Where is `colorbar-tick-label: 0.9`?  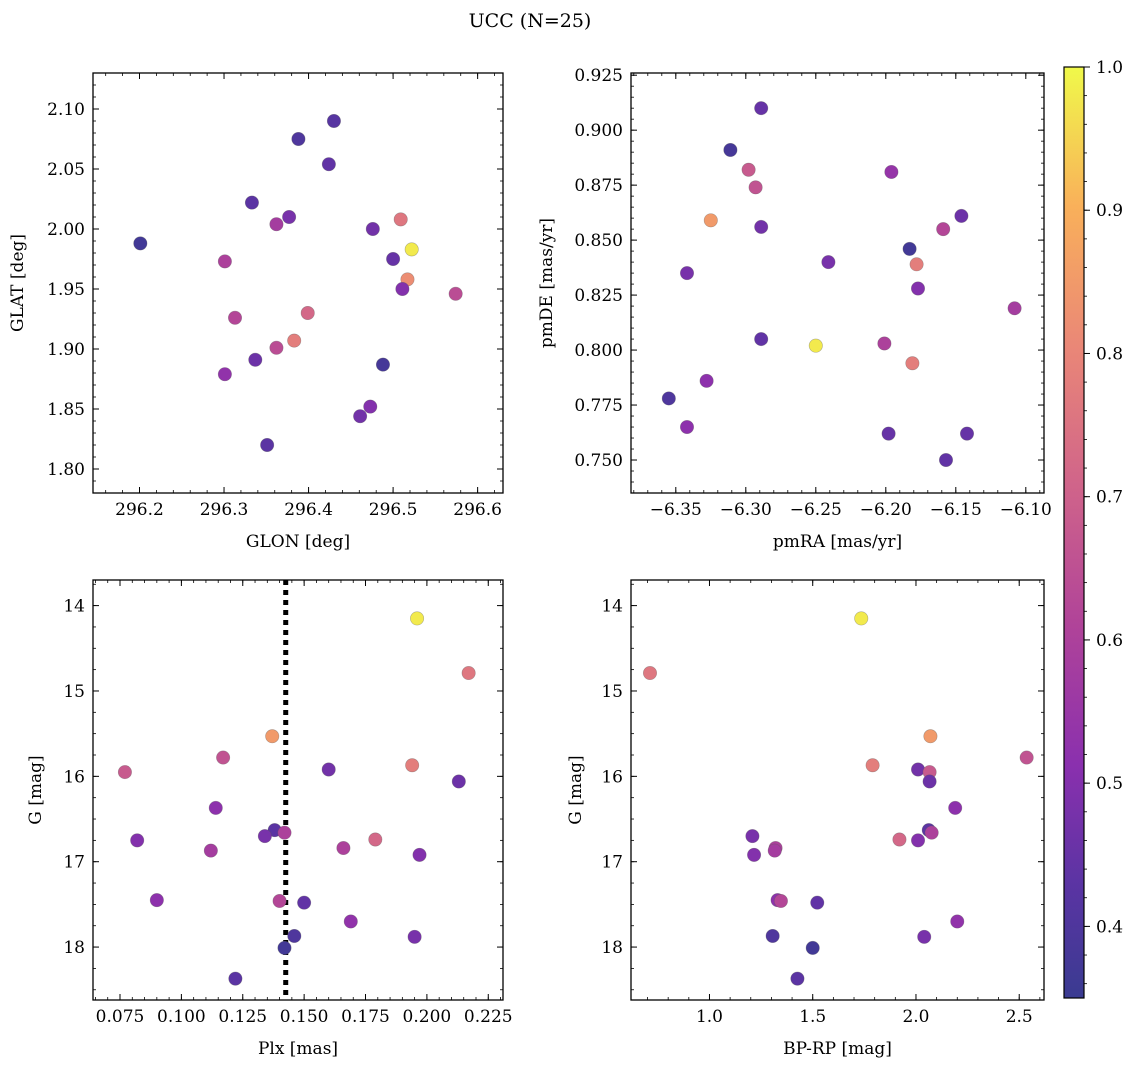 colorbar-tick-label: 0.9 is located at coordinates (1109, 211).